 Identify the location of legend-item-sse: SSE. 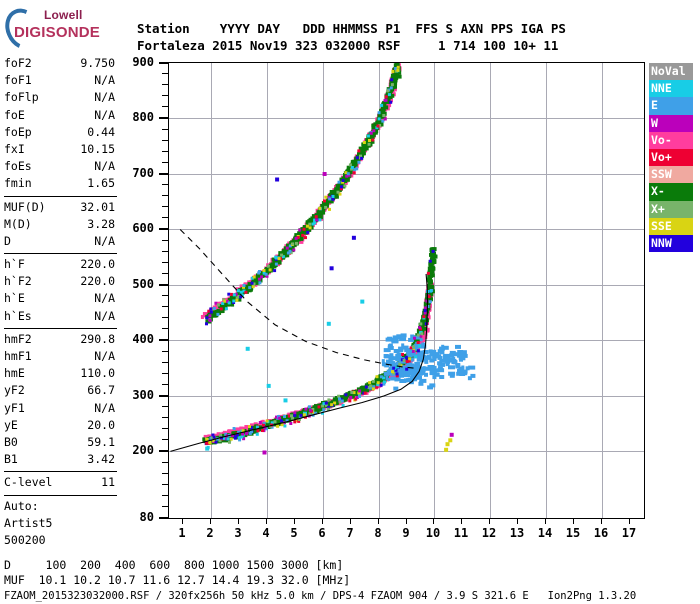
(671, 226).